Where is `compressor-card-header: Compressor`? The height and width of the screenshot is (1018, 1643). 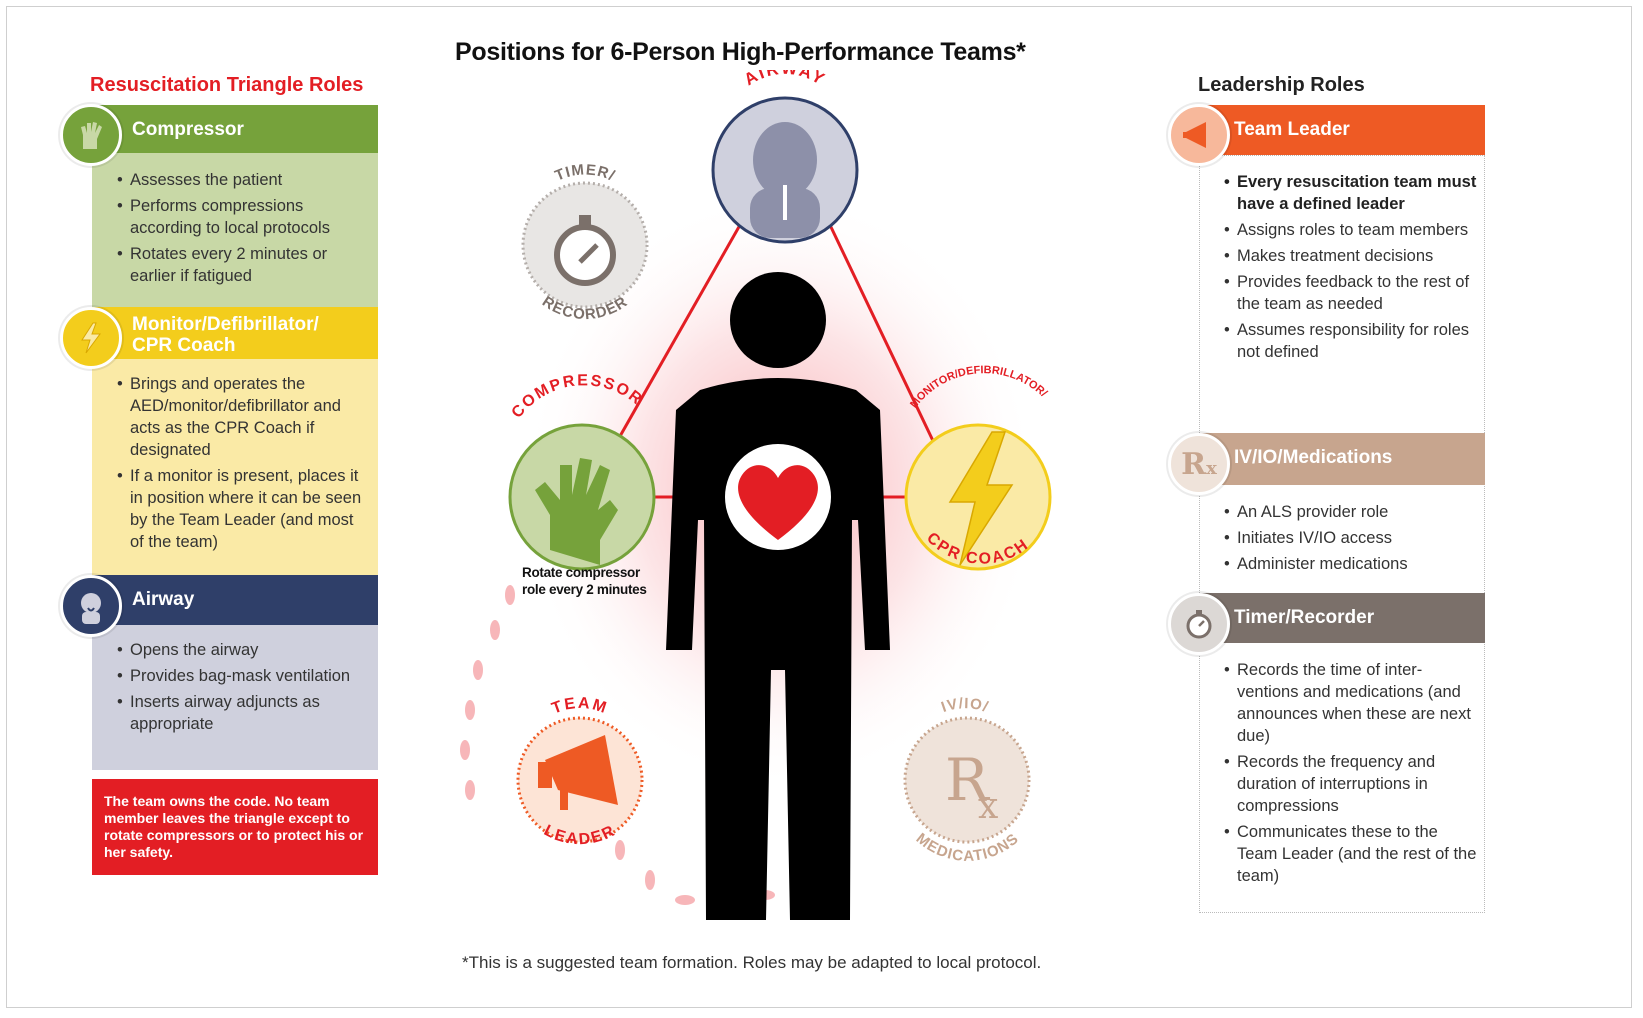
compressor-card-header: Compressor is located at coordinates (235, 129).